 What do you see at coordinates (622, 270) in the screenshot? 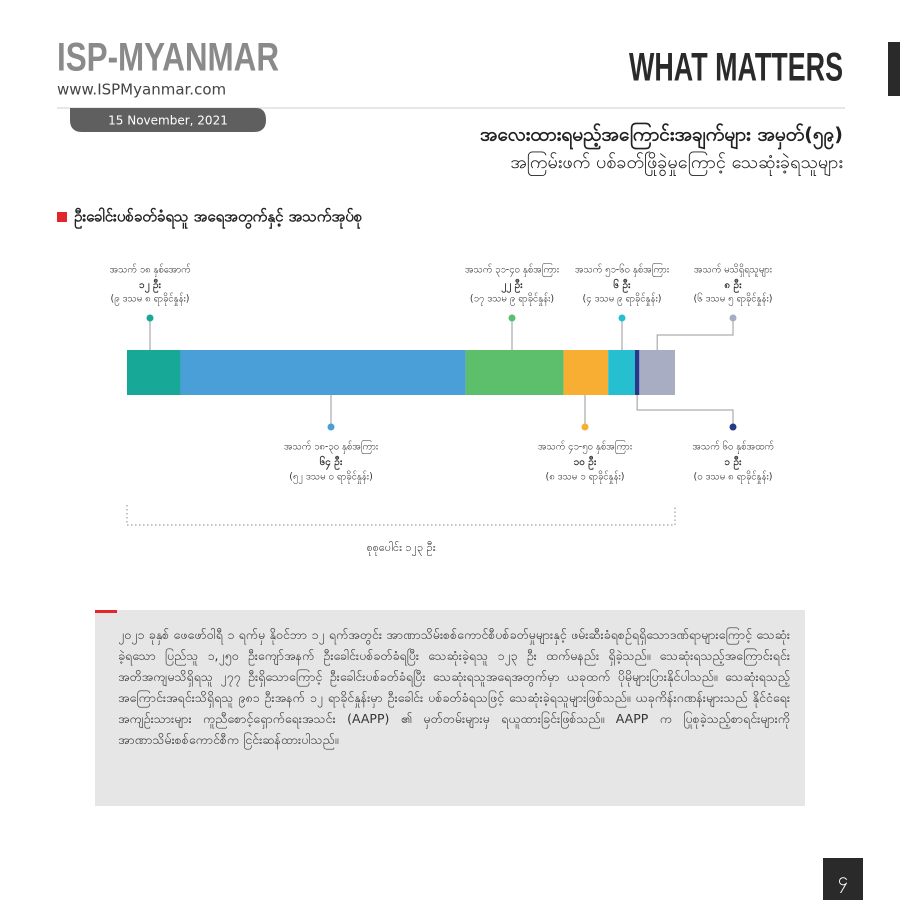
I see `legend-label: အသက် ၅၁-၆၀ နှစ်အကြား` at bounding box center [622, 270].